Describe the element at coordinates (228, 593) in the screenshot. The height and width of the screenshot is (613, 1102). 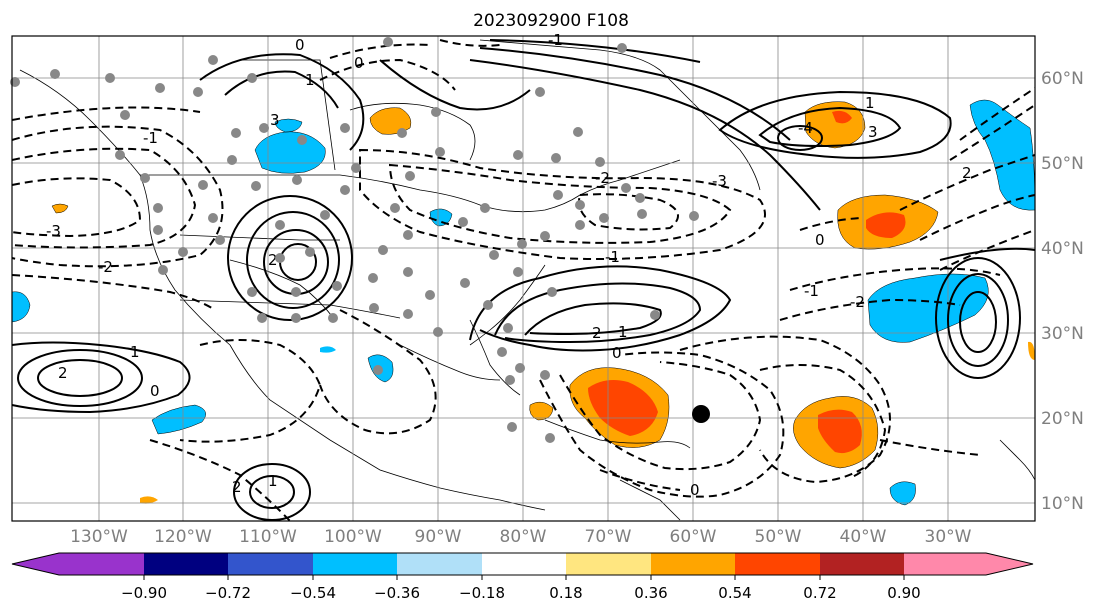
I see `colorbar-tick-label: −0.72` at that location.